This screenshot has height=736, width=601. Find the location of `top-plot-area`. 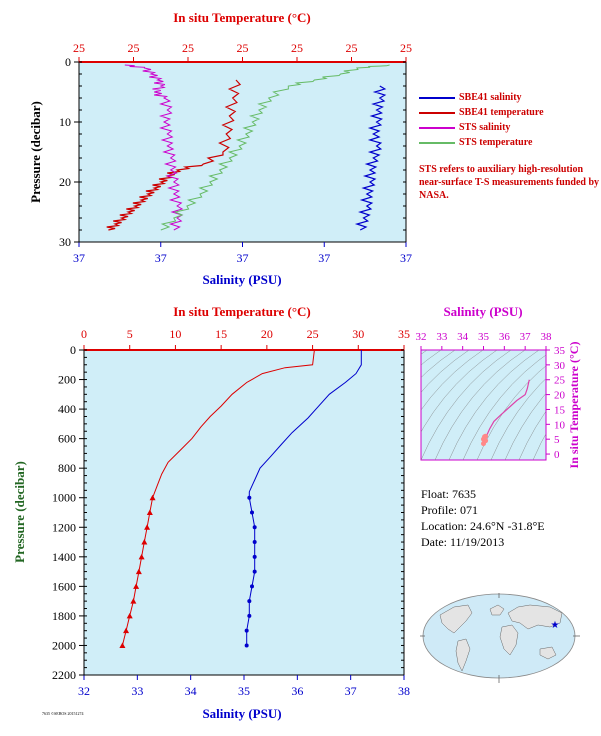

top-plot-area is located at coordinates (242, 152).